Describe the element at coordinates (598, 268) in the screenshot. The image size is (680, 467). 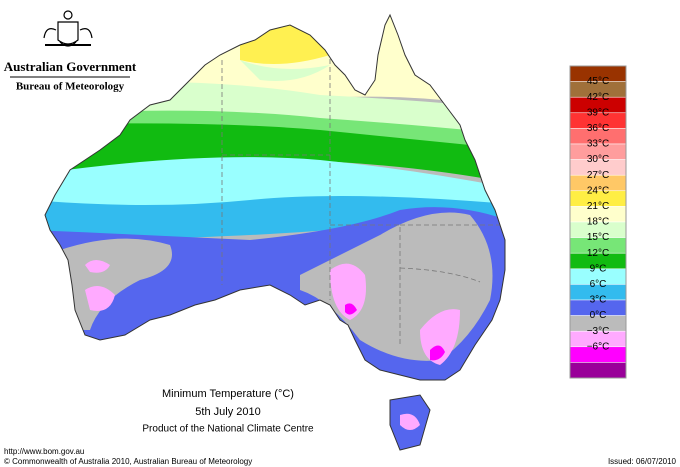
I see `legend-label: 9°C` at that location.